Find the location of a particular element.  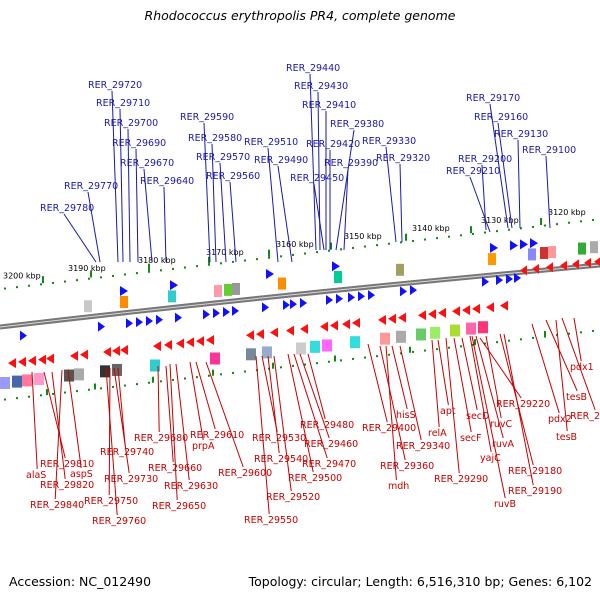

bottom-gene-label: RER_29290 is located at coordinates (461, 479).